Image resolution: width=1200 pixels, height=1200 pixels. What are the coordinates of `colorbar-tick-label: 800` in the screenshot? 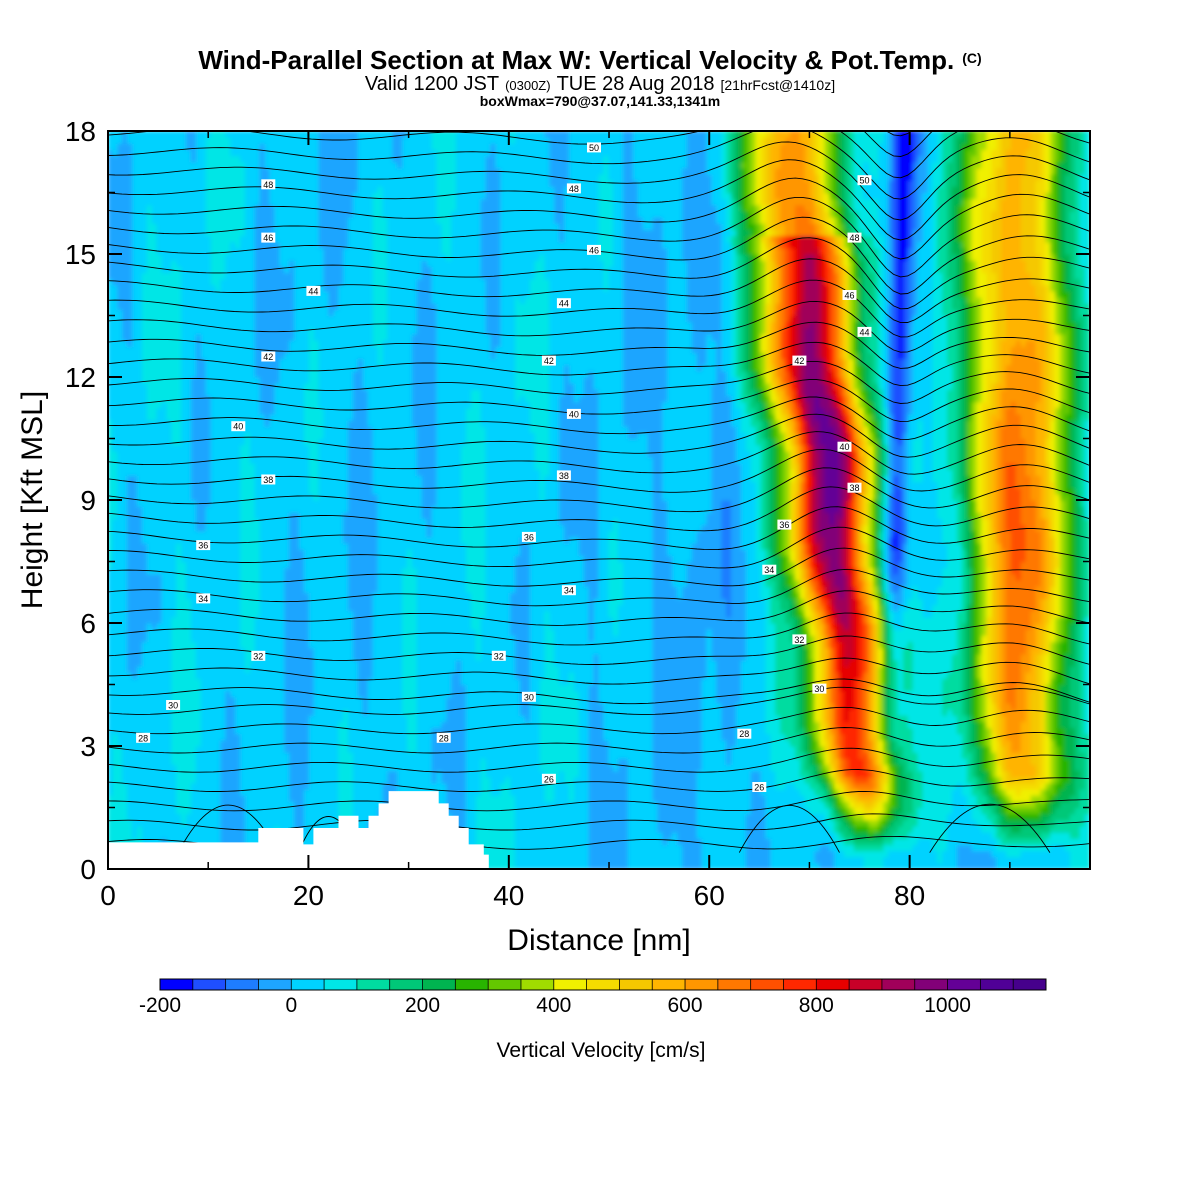 It's located at (816, 1005).